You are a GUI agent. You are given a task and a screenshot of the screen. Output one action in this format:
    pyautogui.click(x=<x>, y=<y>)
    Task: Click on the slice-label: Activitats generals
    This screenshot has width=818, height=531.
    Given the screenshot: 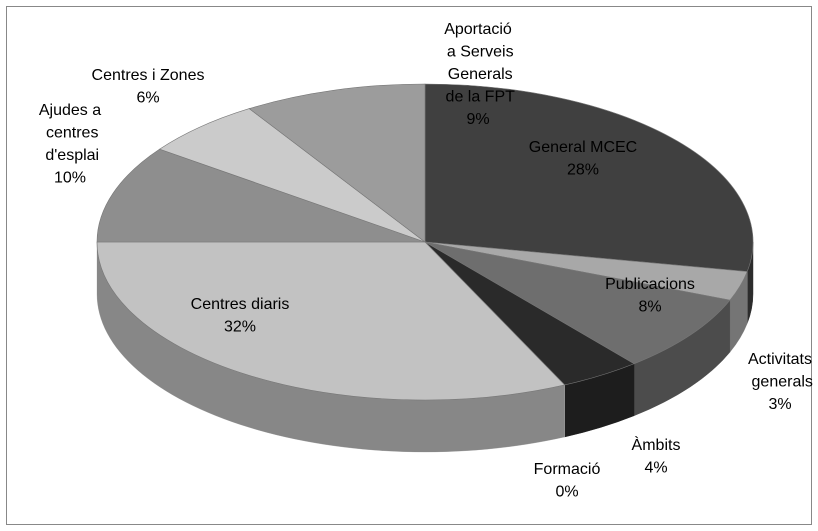 What is the action you would take?
    pyautogui.click(x=780, y=371)
    